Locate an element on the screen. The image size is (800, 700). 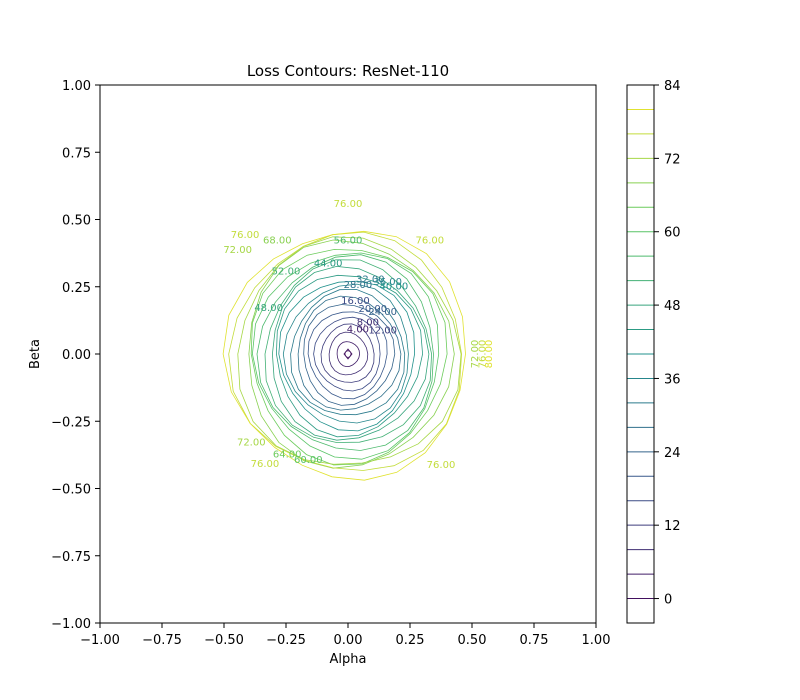
contour-label: 12.00 is located at coordinates (382, 331).